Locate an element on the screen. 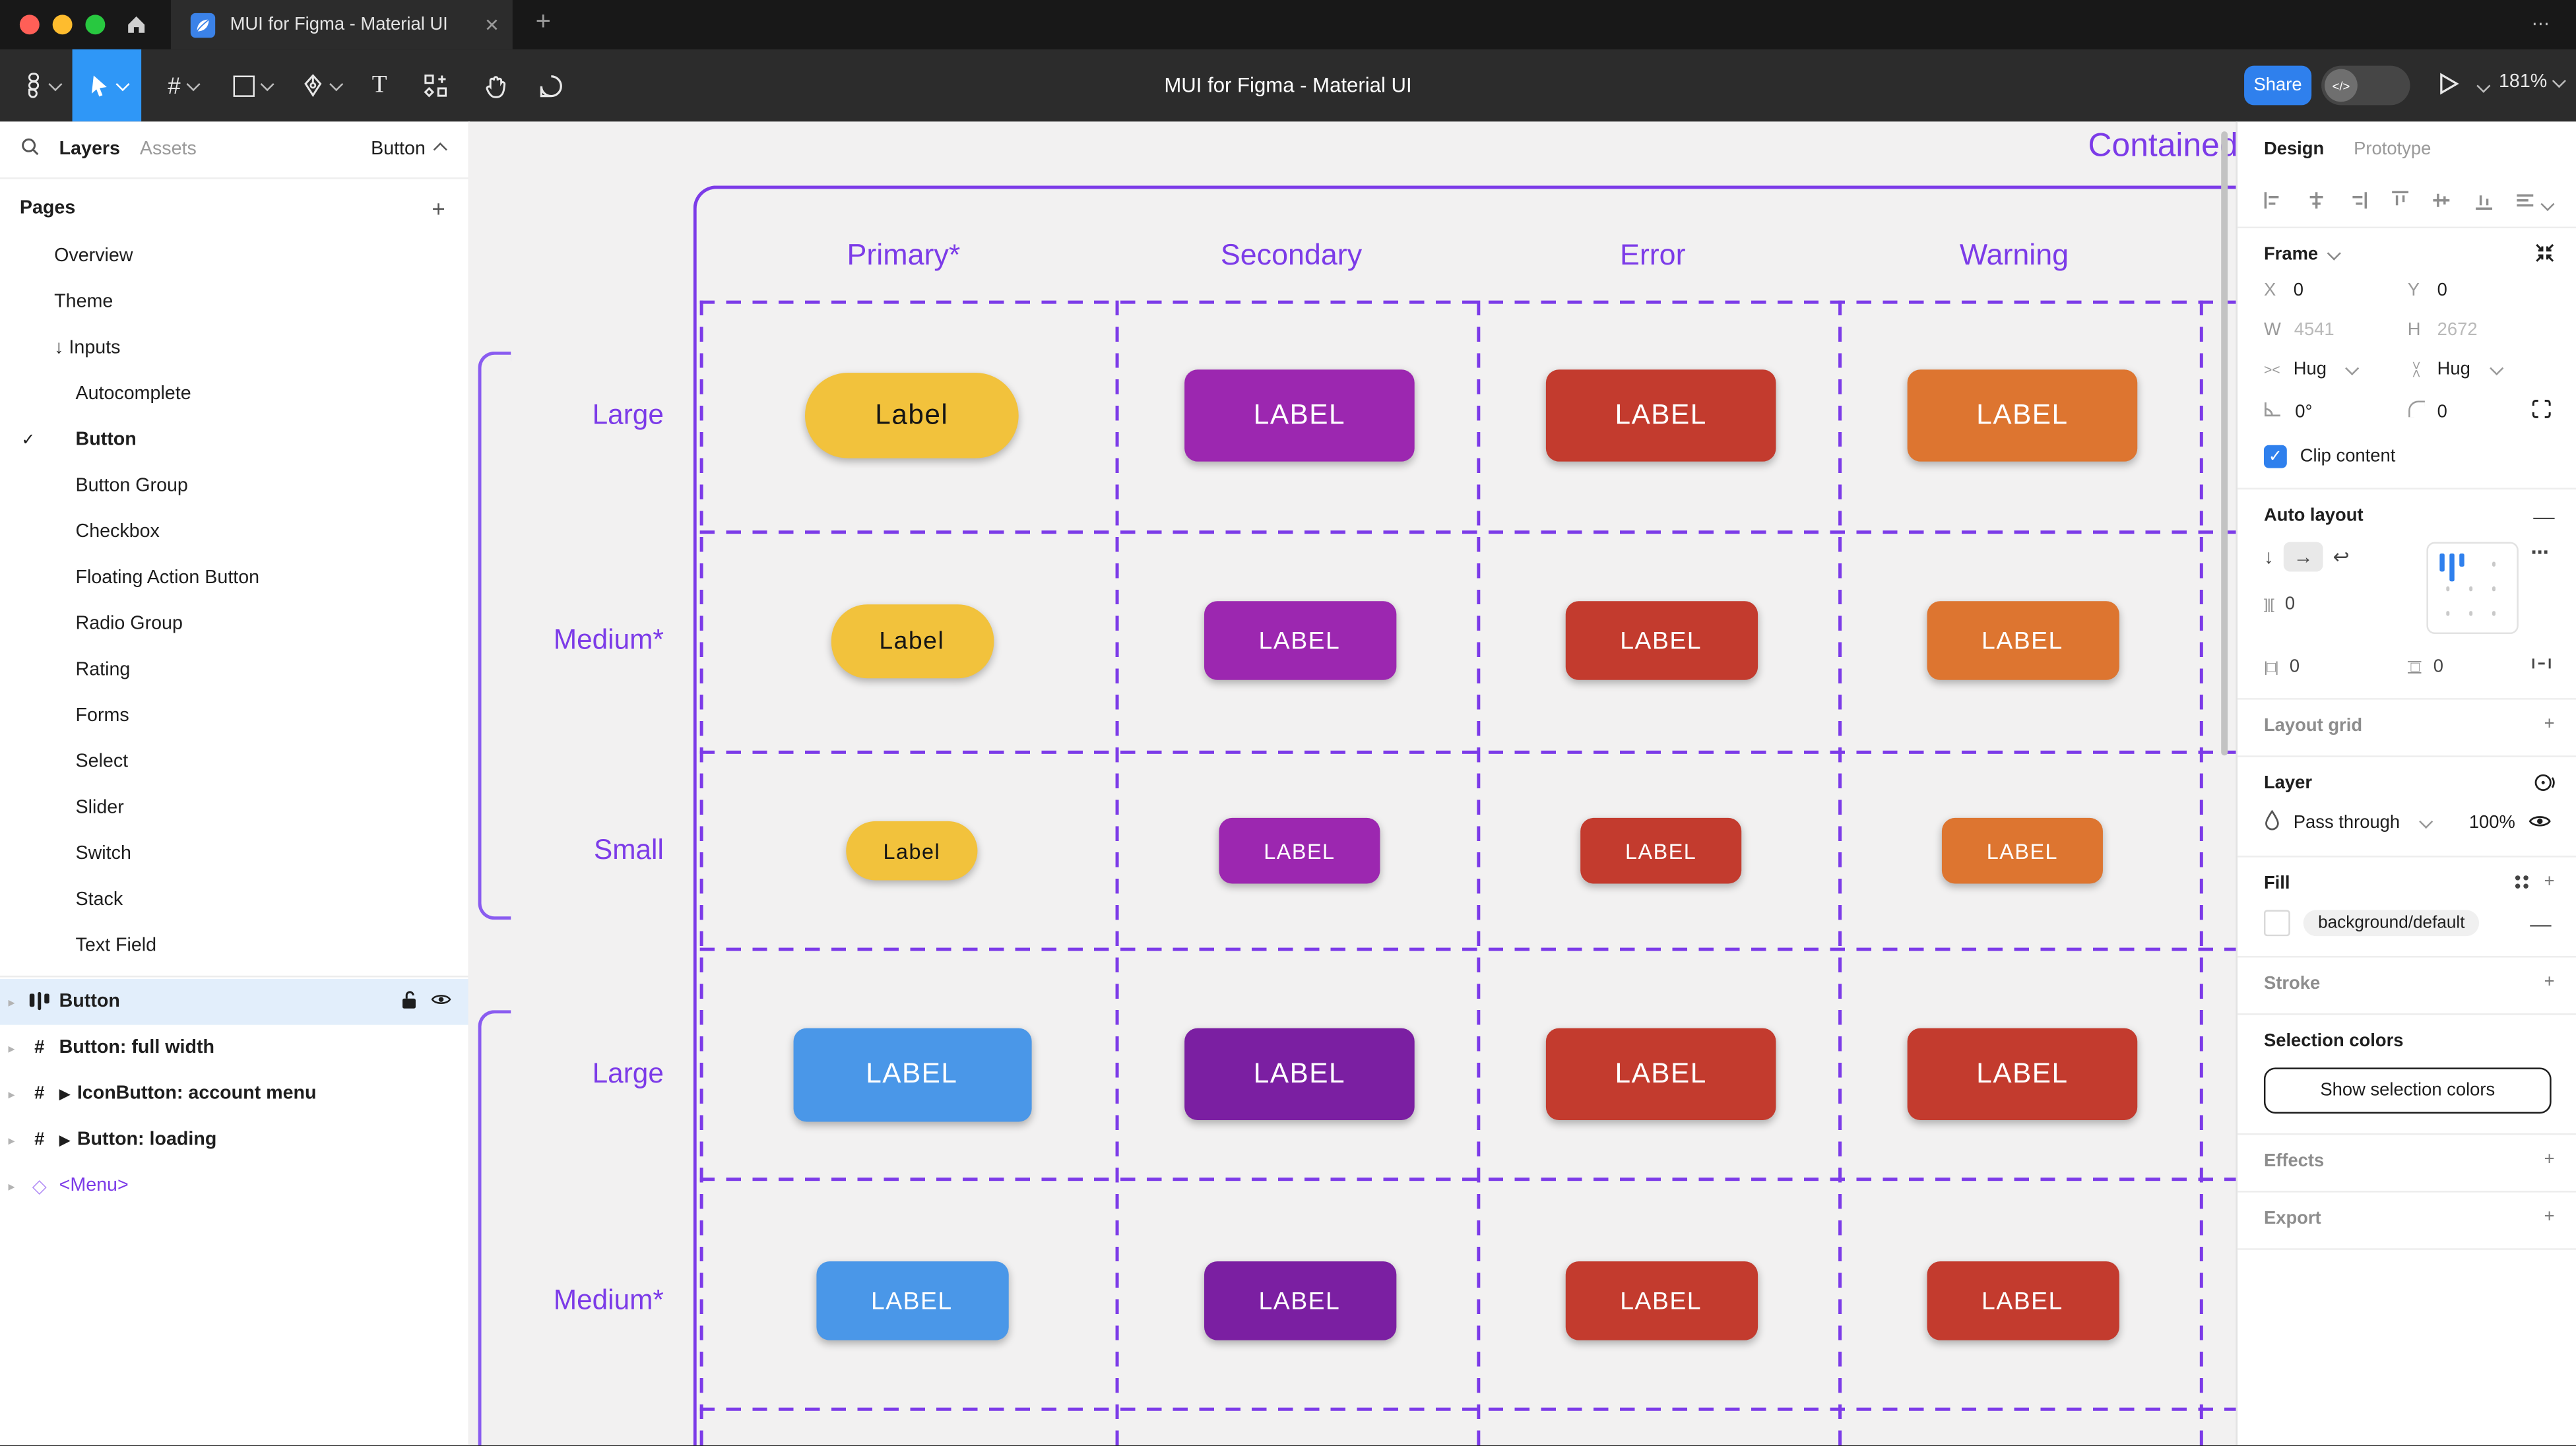  sidebar-page-radio-group: Radio Group is located at coordinates (234, 624).